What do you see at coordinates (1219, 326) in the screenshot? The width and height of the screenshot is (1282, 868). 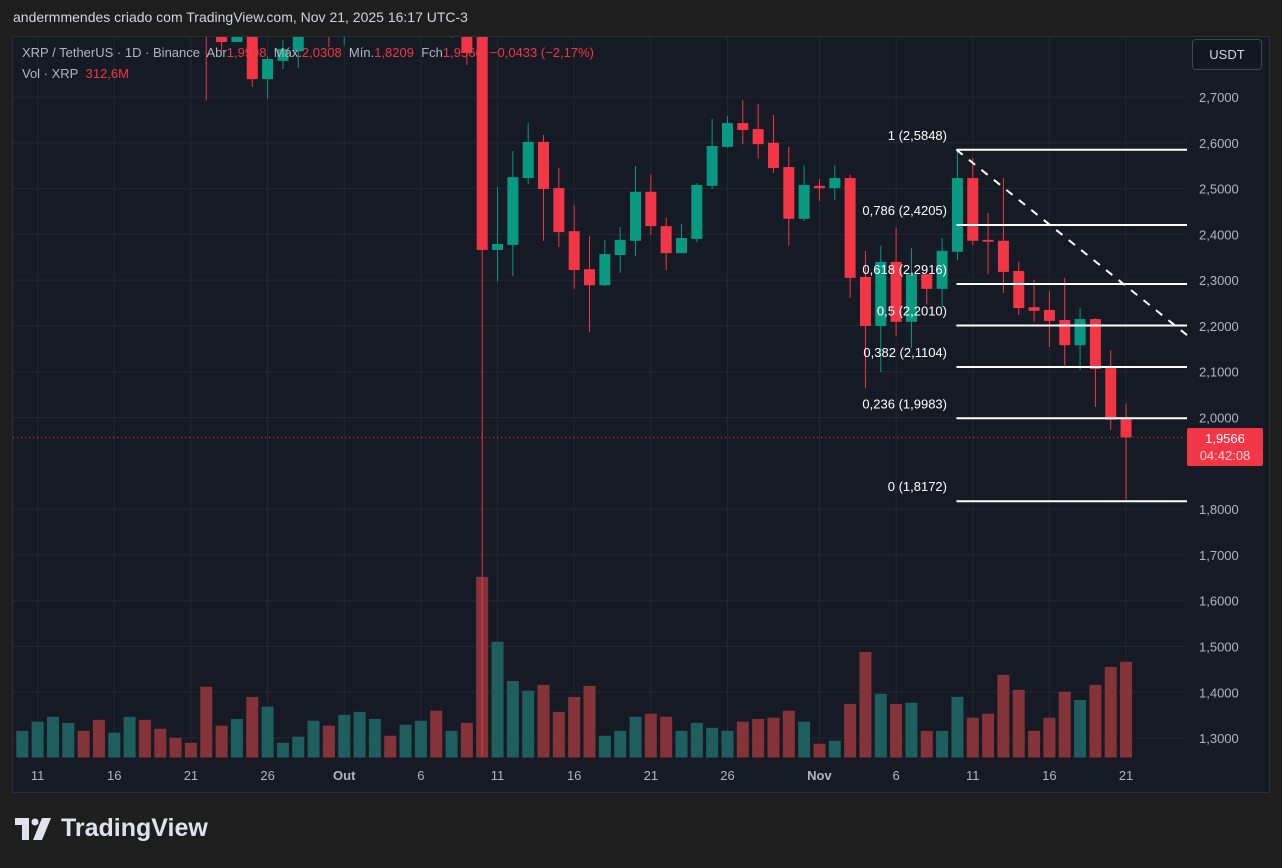 I see `price-tick-label: 2,2000` at bounding box center [1219, 326].